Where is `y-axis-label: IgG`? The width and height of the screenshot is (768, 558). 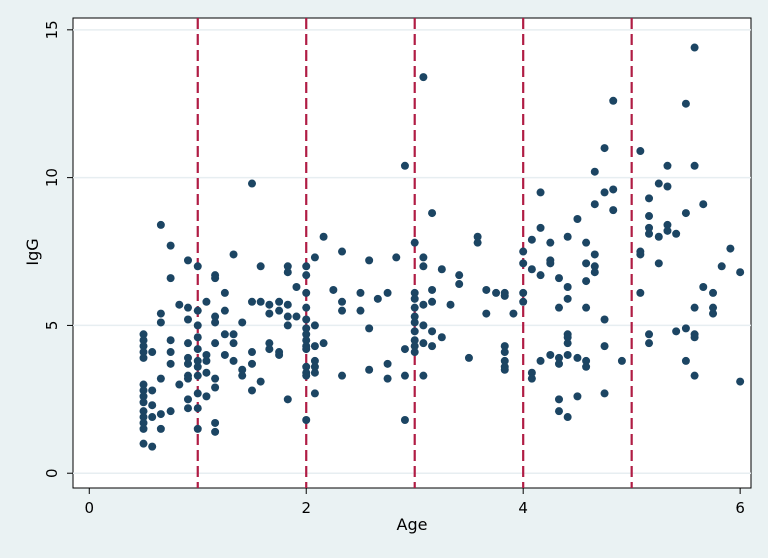
y-axis-label: IgG is located at coordinates (32, 251).